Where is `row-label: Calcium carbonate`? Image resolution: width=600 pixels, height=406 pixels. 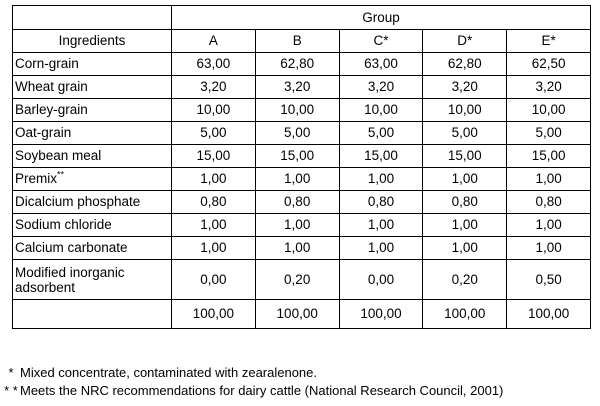
row-label: Calcium carbonate is located at coordinates (92, 248).